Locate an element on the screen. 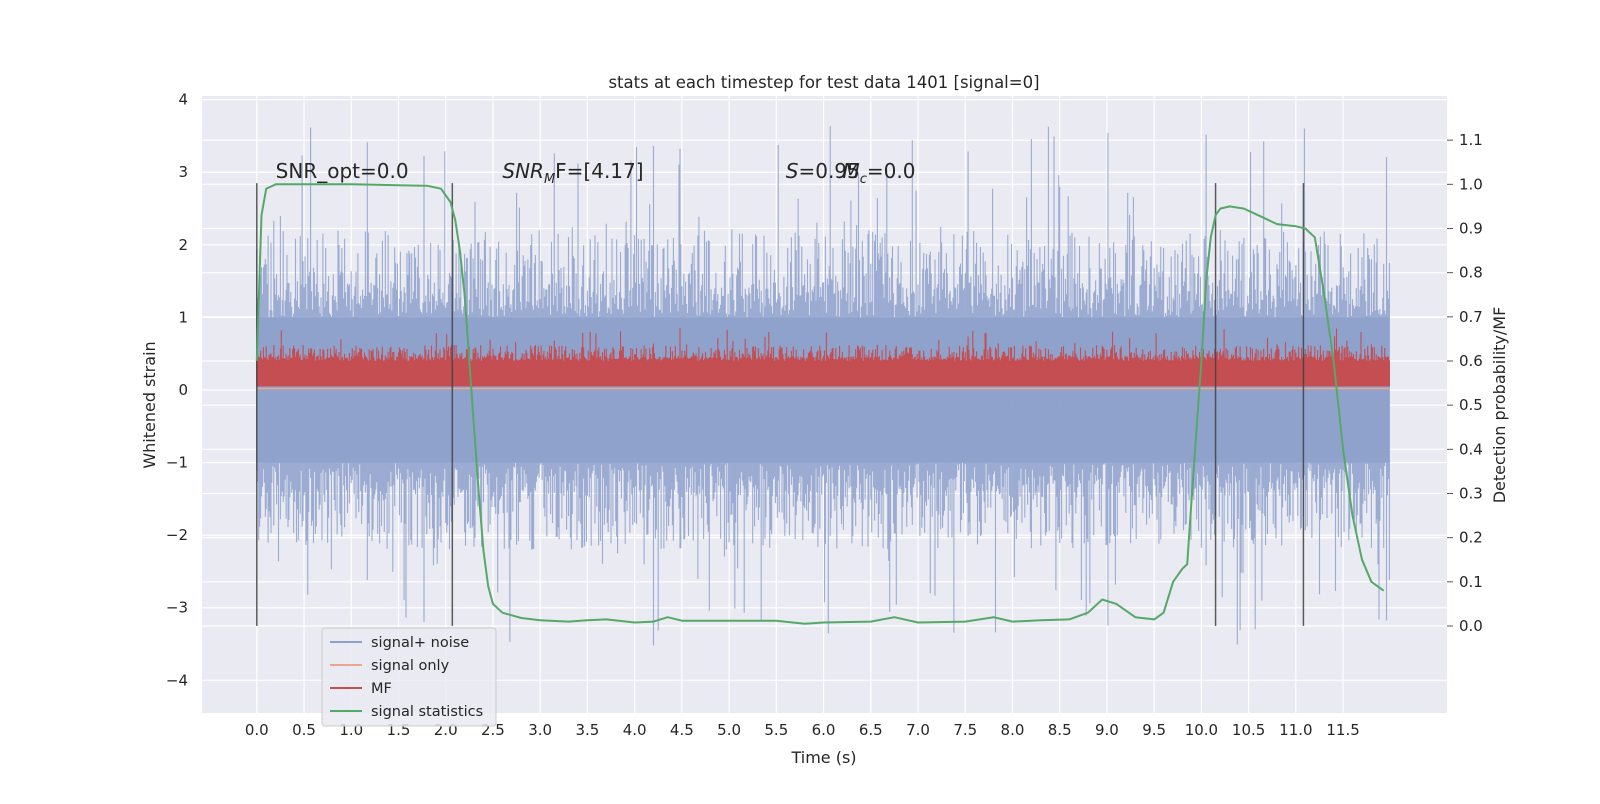 The width and height of the screenshot is (1600, 804). y-axis-label: Whitened strain is located at coordinates (149, 404).